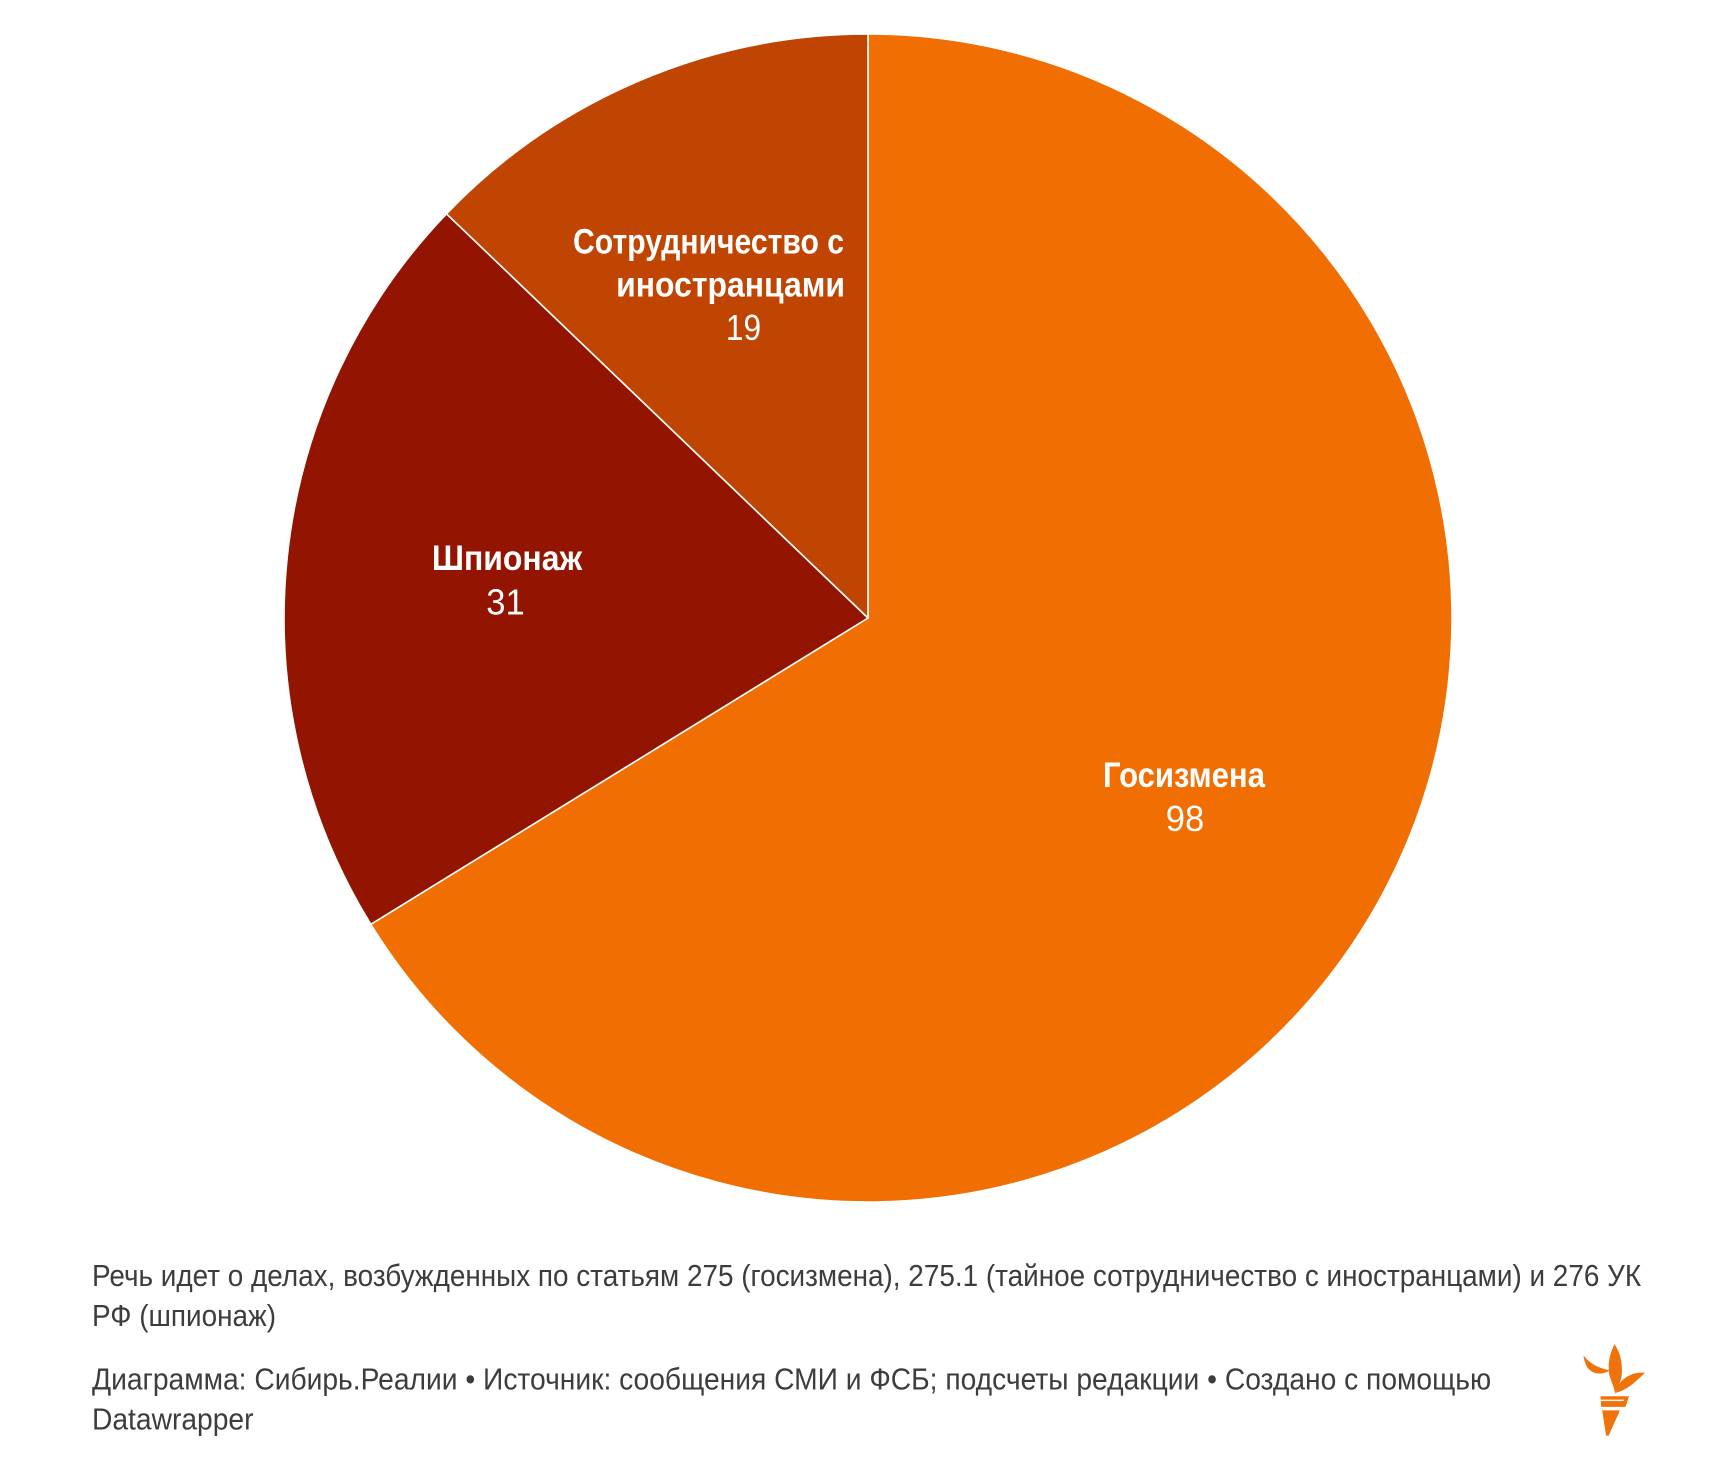 The image size is (1732, 1483). Describe the element at coordinates (173, 1419) in the screenshot. I see `svg-text: Datawrapper` at that location.